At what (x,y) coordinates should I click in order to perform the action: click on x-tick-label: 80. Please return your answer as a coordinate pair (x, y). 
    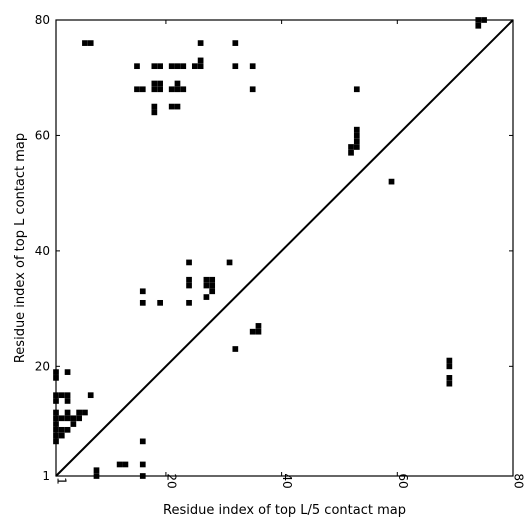
    Looking at the image, I should click on (519, 480).